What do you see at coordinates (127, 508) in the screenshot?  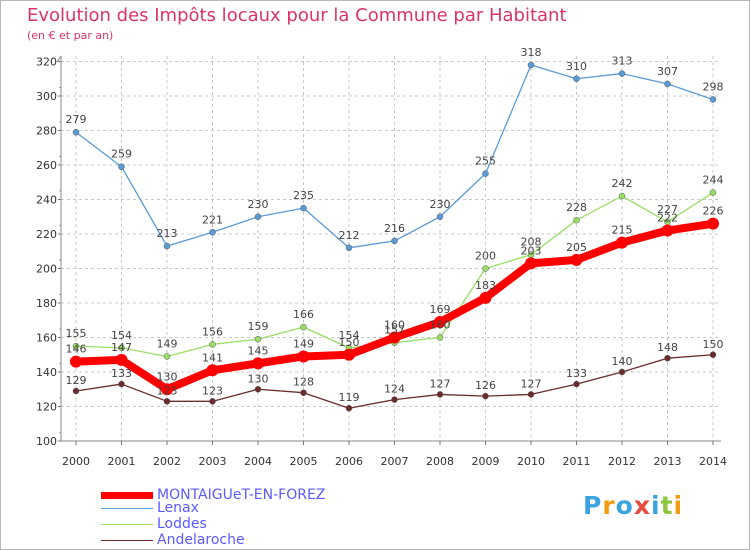 I see `legend-swatch-lenax` at bounding box center [127, 508].